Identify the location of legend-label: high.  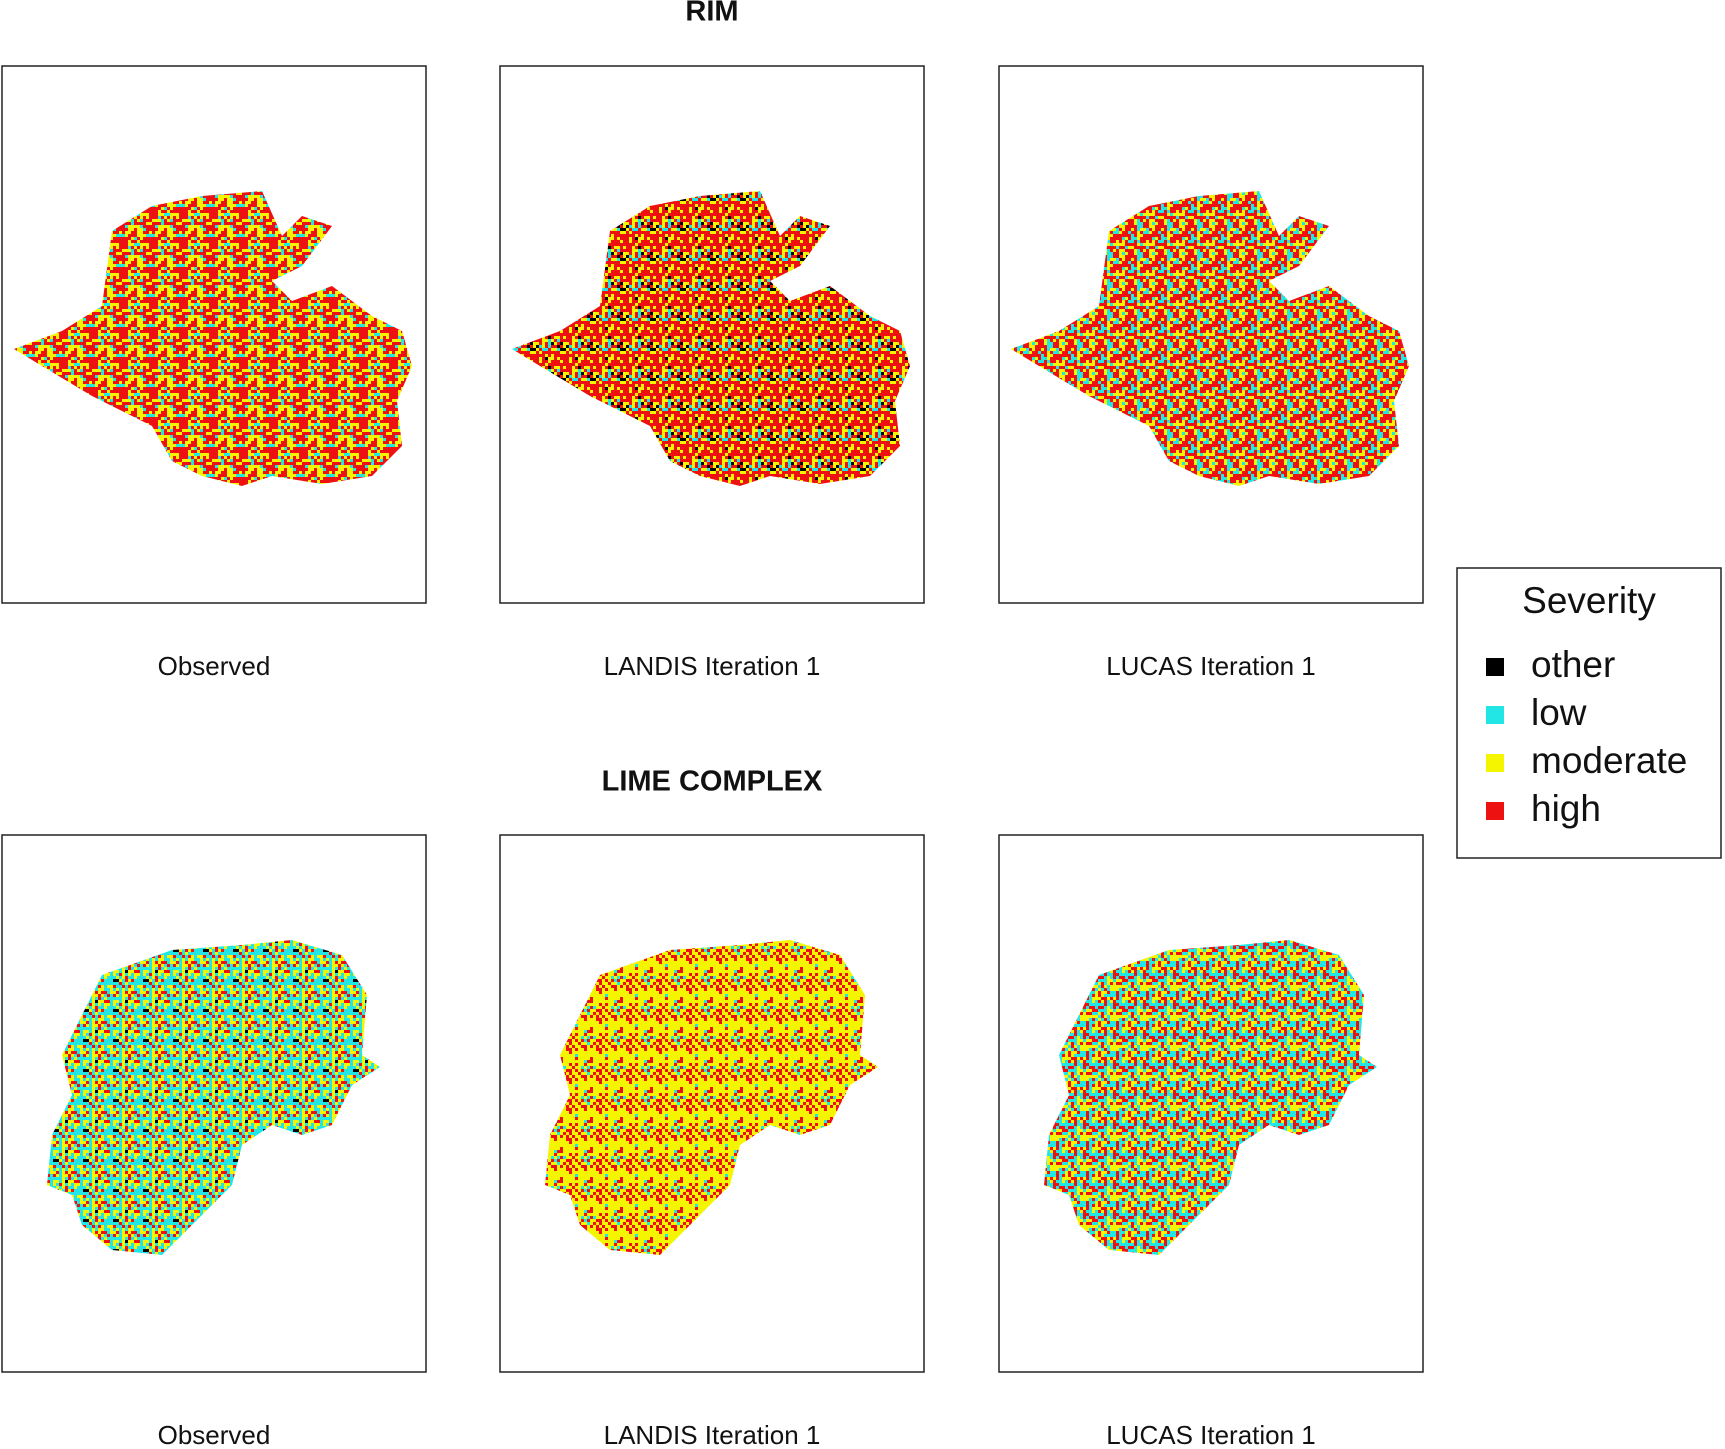
(1566, 808).